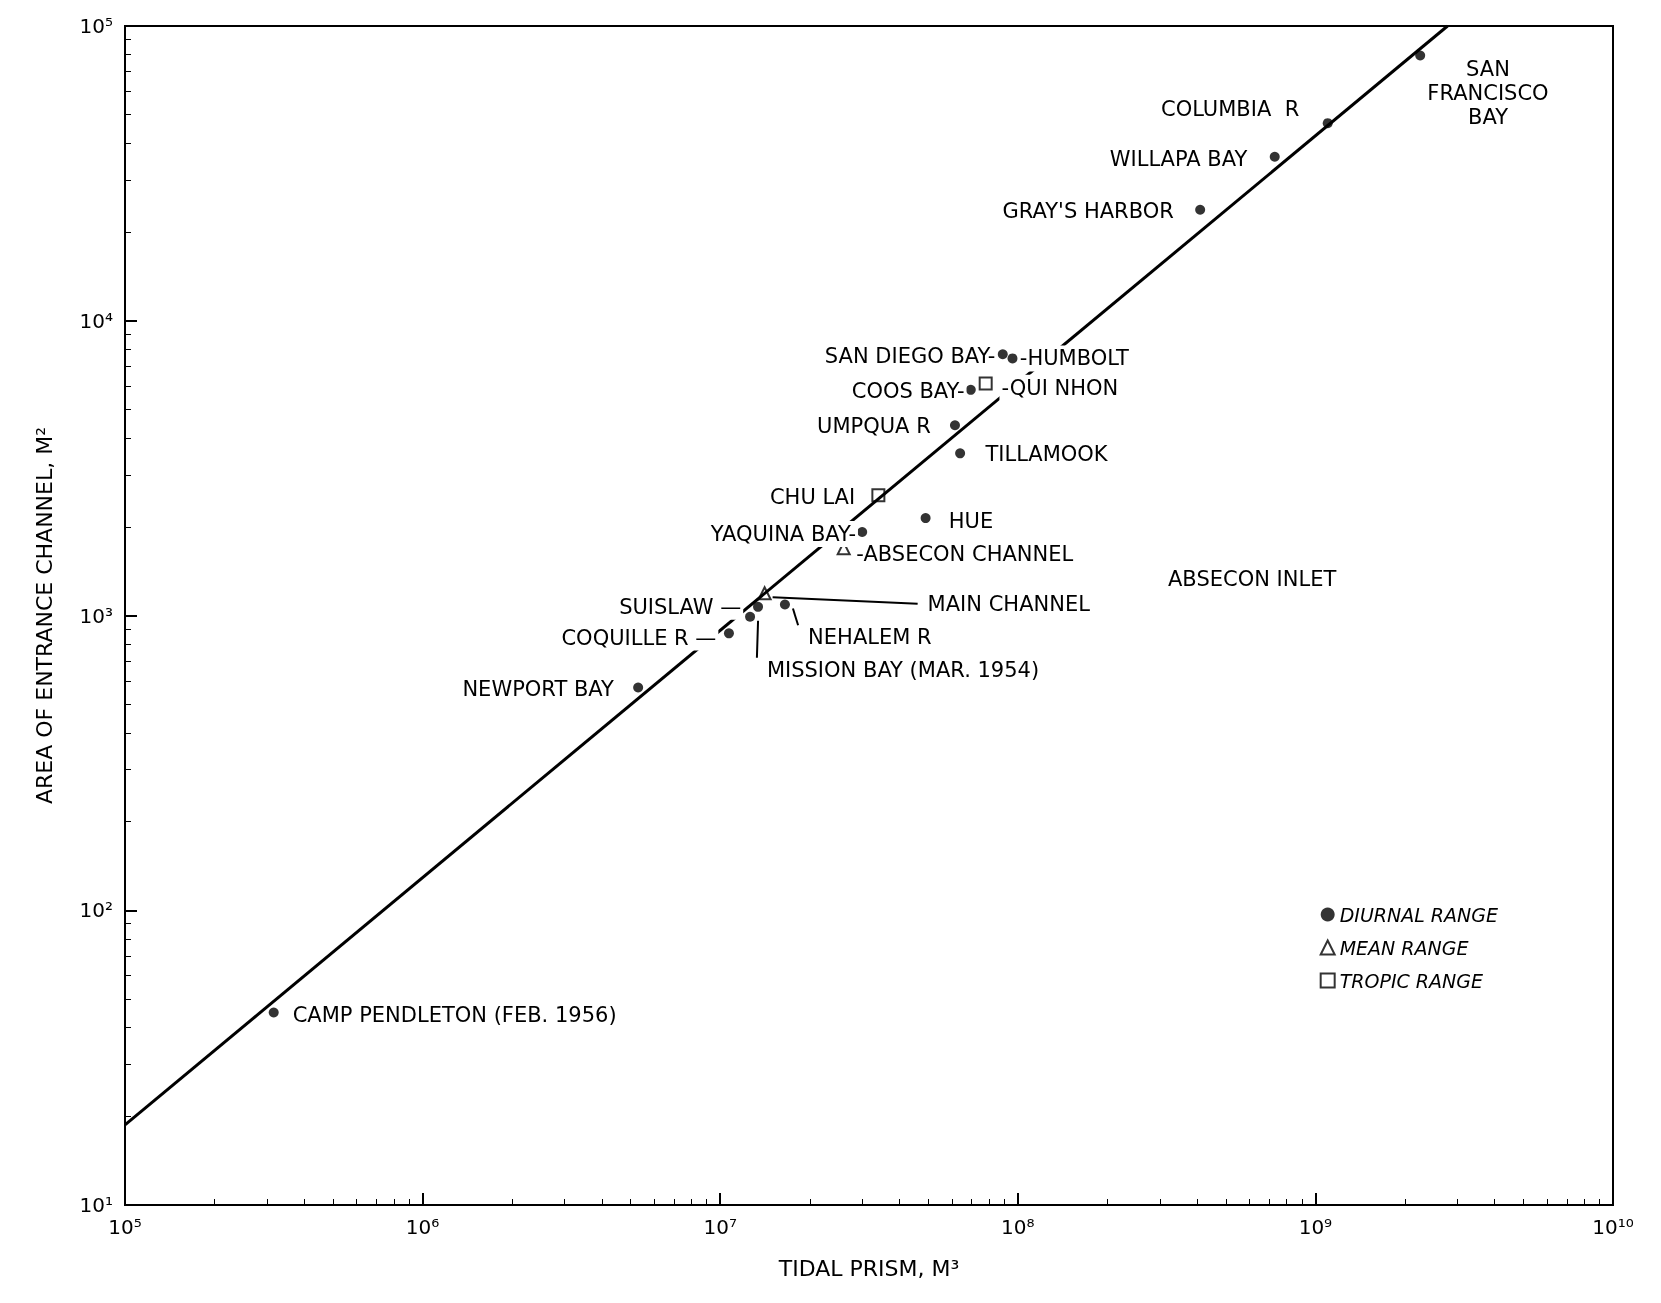 This screenshot has height=1303, width=1661. What do you see at coordinates (1088, 210) in the screenshot?
I see `annotation: GRAY'S HARBOR` at bounding box center [1088, 210].